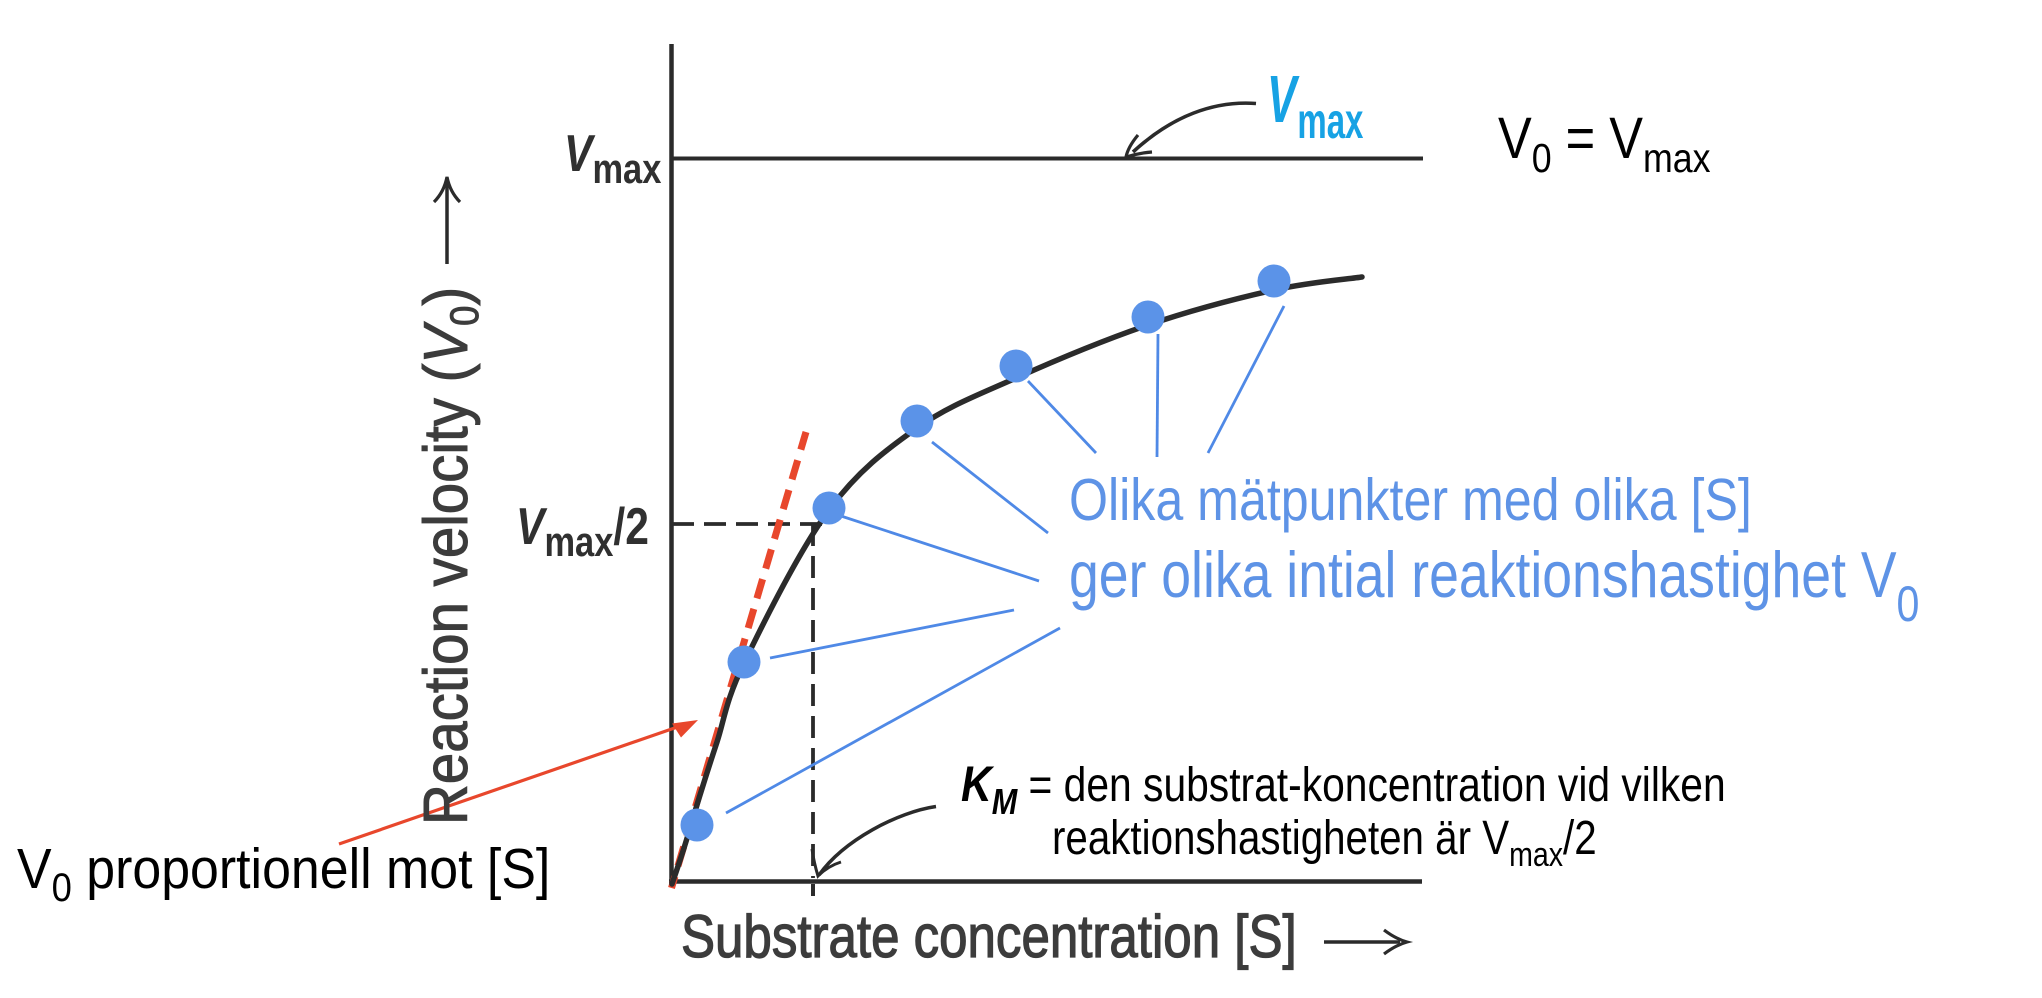 Image resolution: width=2042 pixels, height=998 pixels. Describe the element at coordinates (1324, 843) in the screenshot. I see `svg-text: reaktionshastigheten är Vmax/2` at that location.